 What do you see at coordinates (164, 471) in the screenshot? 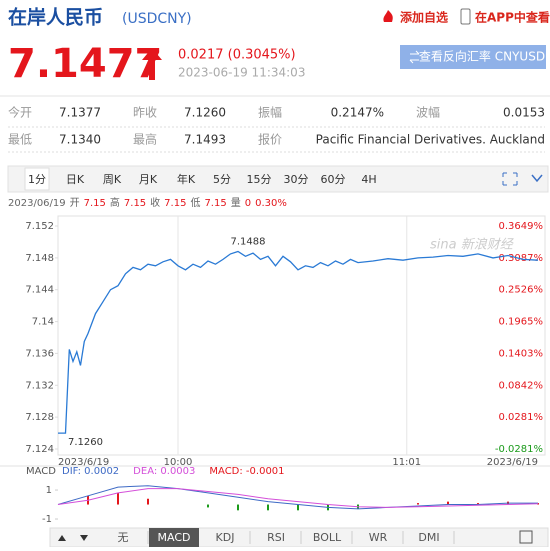
I see `legend-entry: DEA: 0.0003` at bounding box center [164, 471].